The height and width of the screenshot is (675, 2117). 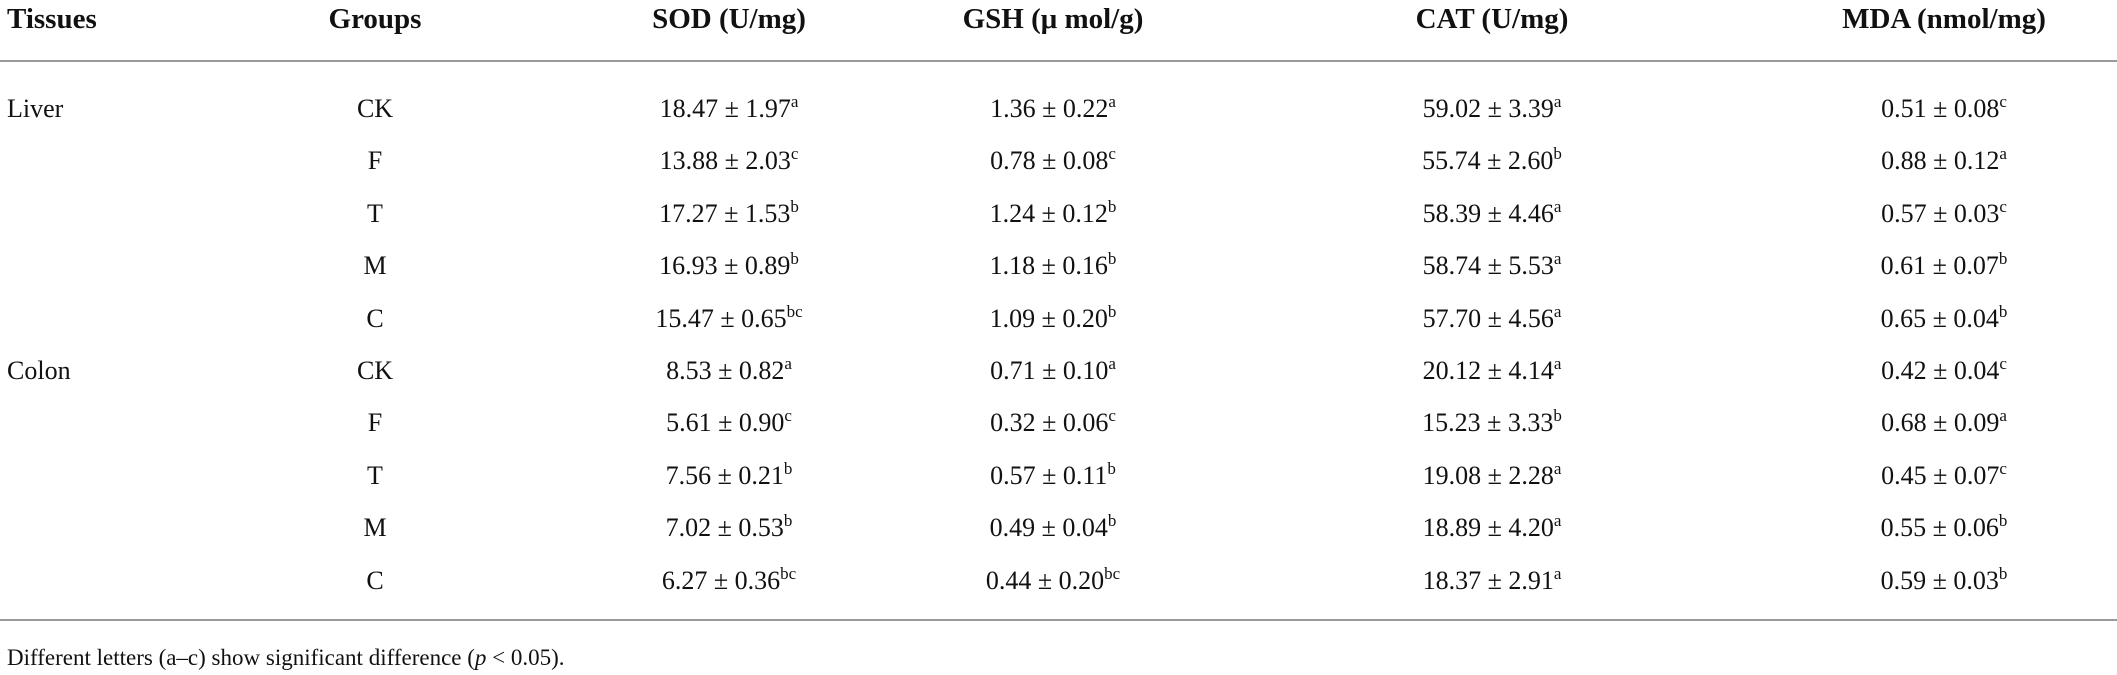 I want to click on value-cell: 1.18 ± 0.16b, so click(x=1053, y=265).